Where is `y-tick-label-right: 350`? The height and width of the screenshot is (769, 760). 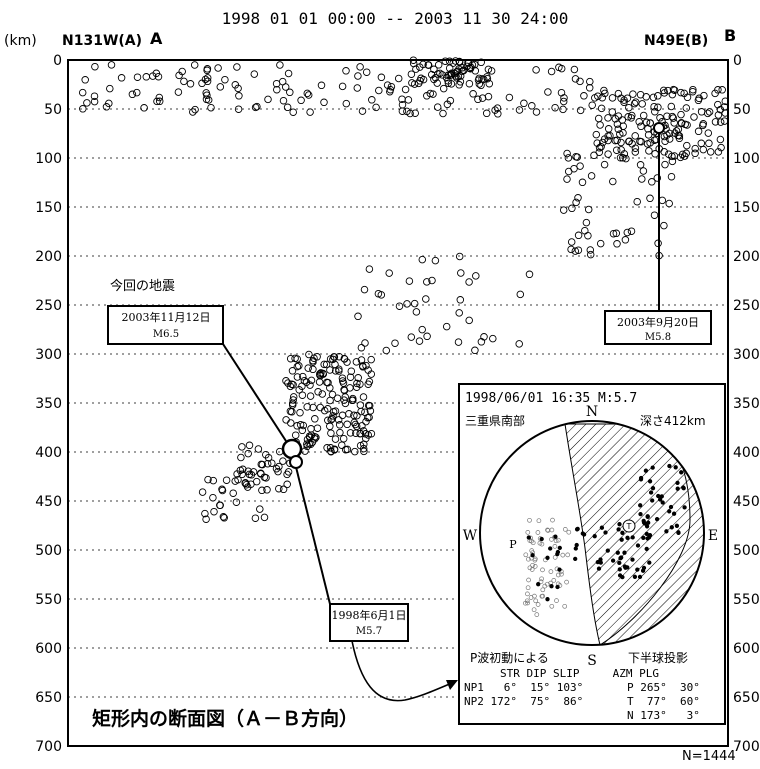
y-tick-label-right: 350 is located at coordinates (746, 404).